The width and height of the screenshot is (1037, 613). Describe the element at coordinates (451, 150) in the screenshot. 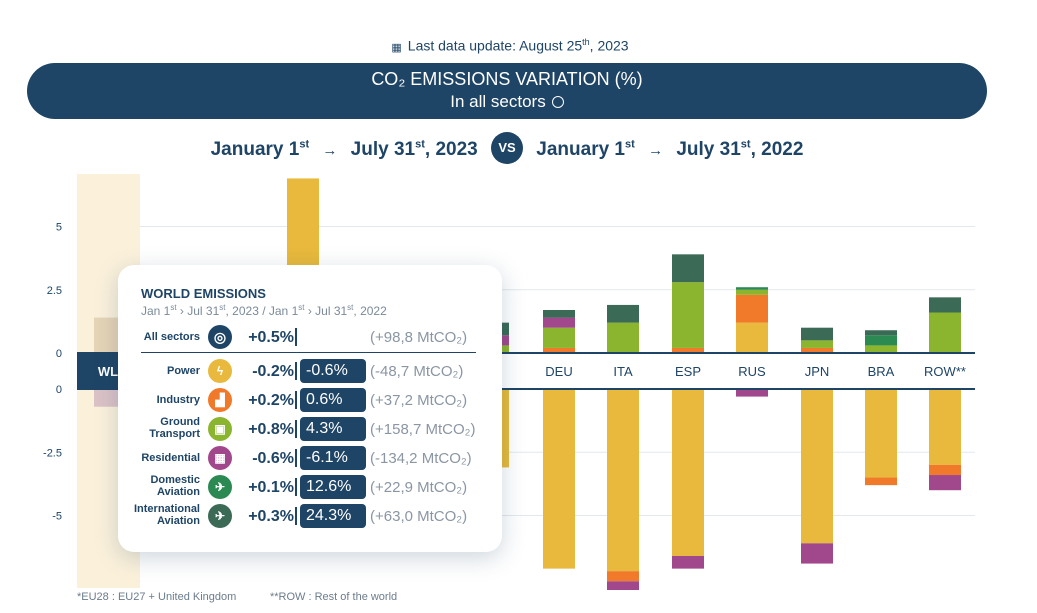

I see `period-a-year: , 2023` at that location.